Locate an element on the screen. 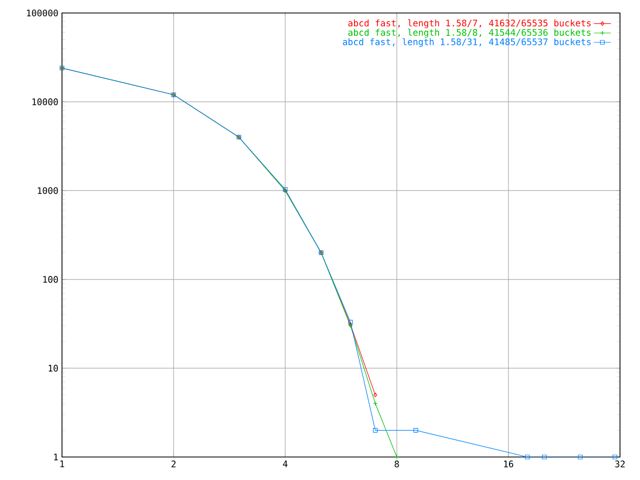 The image size is (640, 480). x-tick-label: 4 is located at coordinates (285, 464).